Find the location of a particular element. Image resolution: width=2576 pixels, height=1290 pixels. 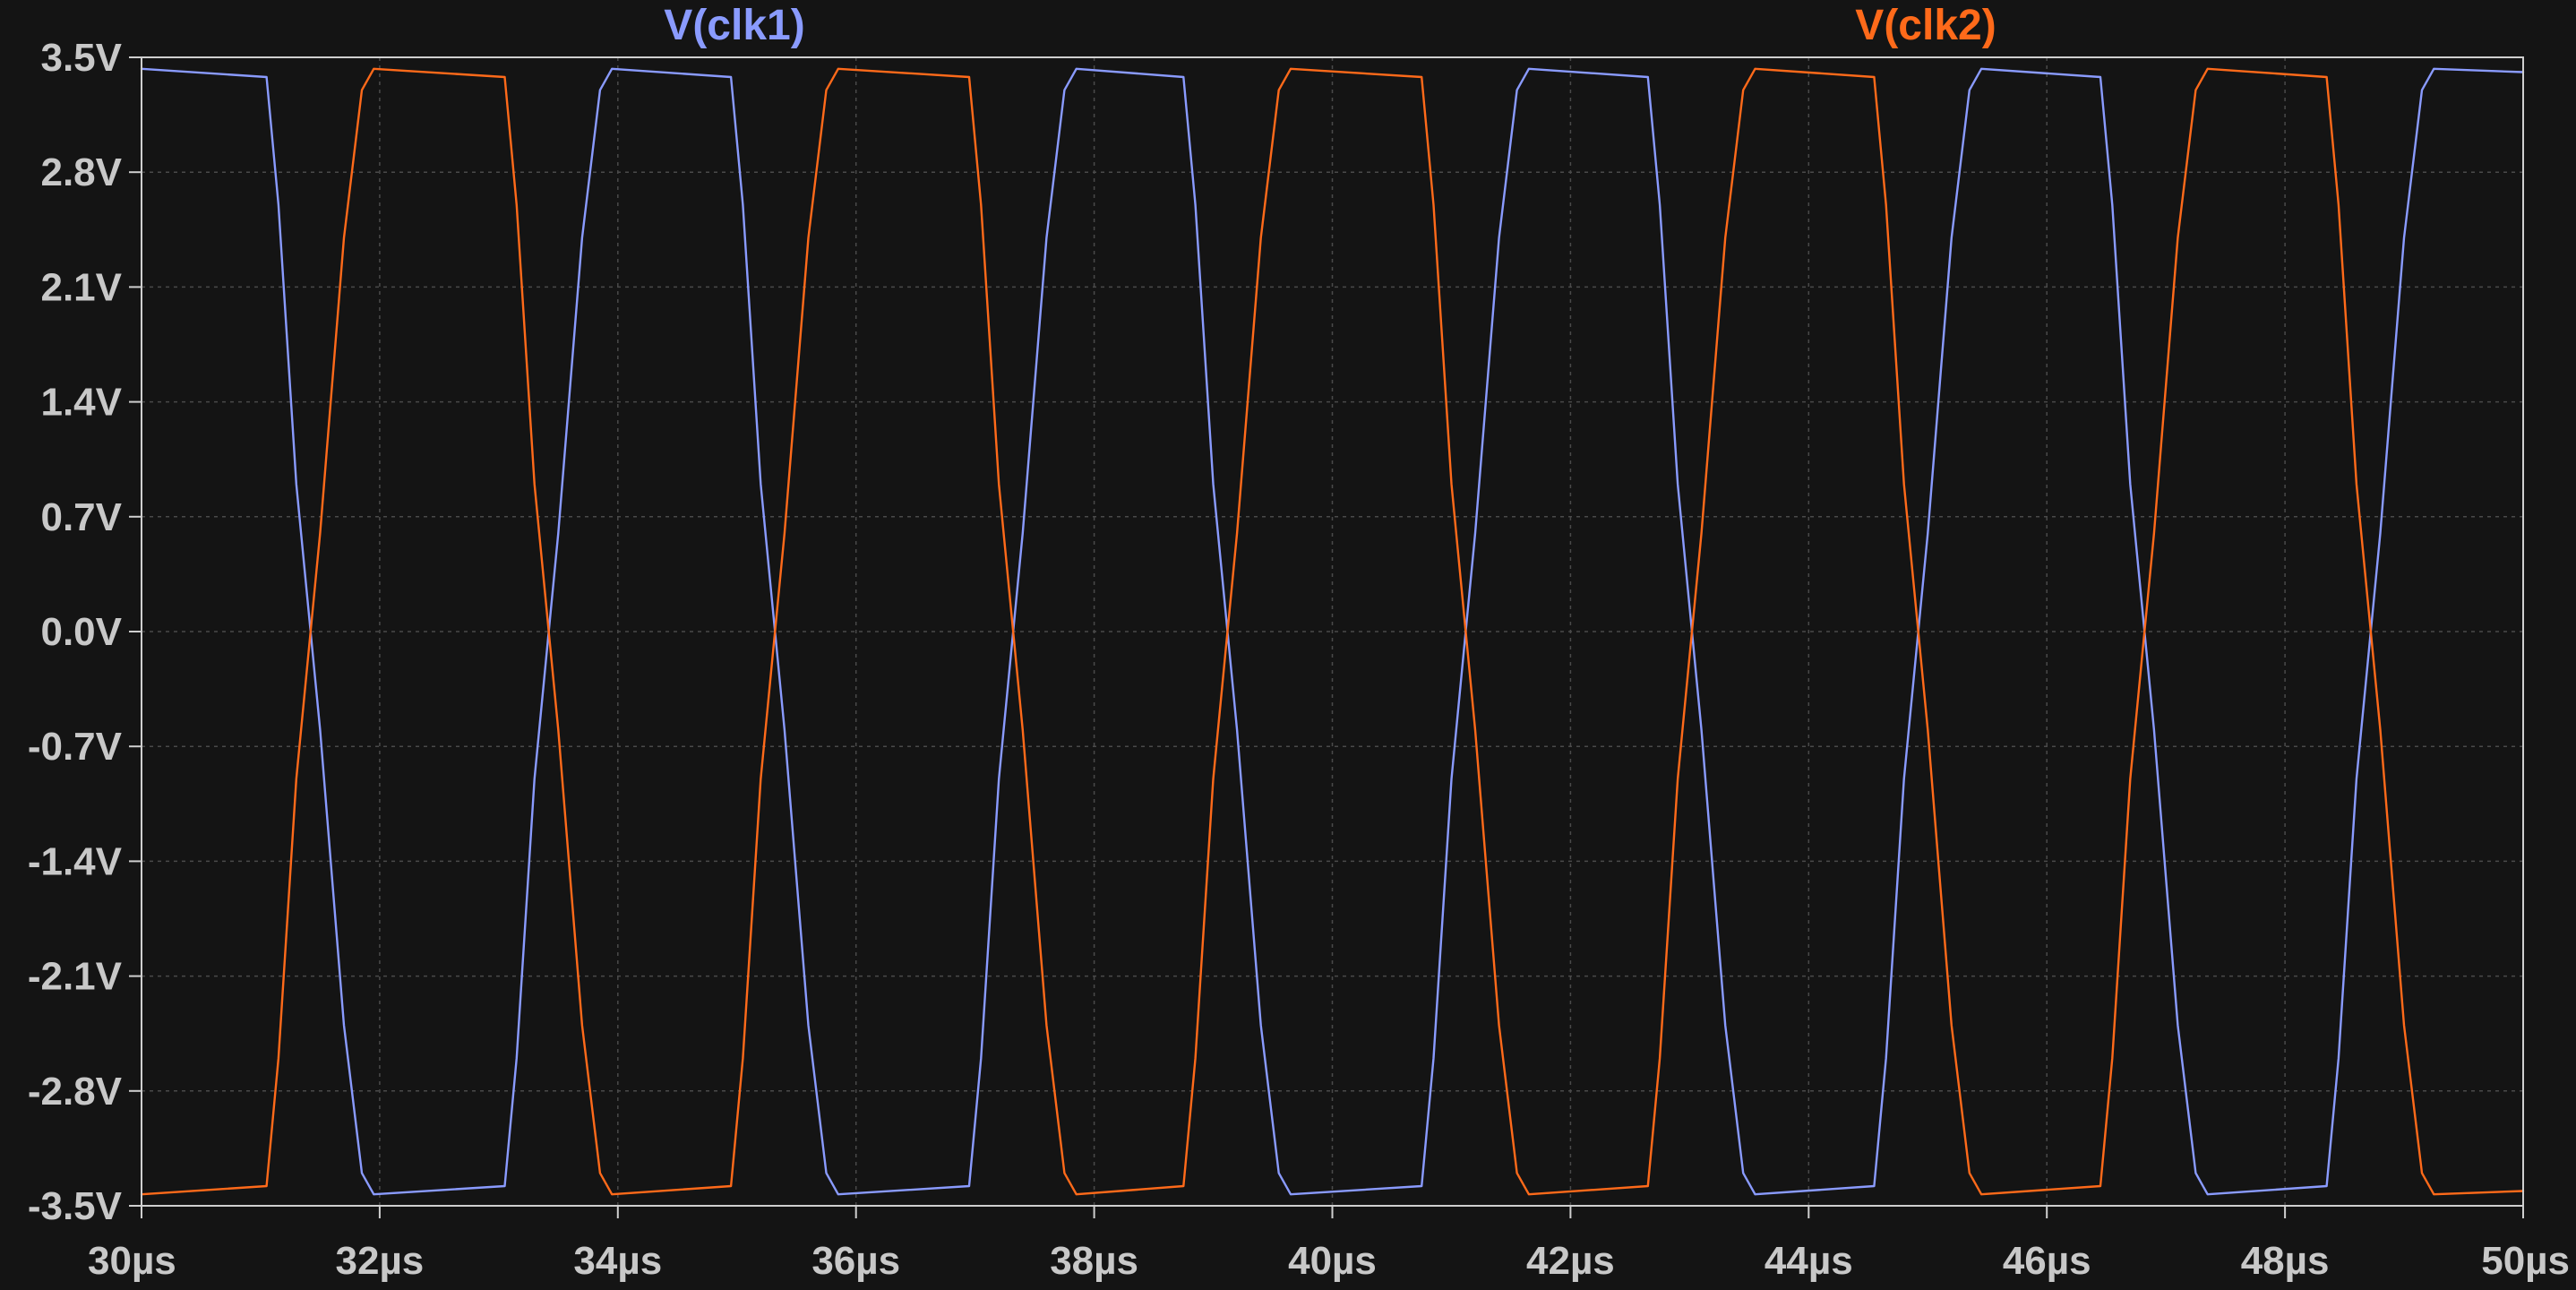

trace-legend: V(clk1) V(clk2) is located at coordinates (1330, 26).